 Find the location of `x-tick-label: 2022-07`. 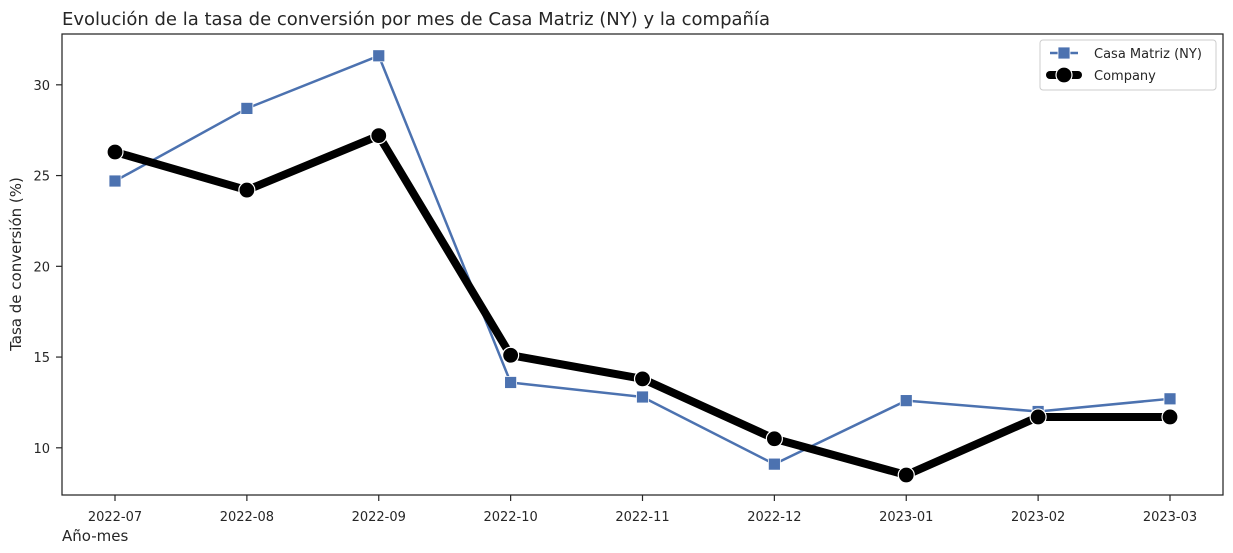

x-tick-label: 2022-07 is located at coordinates (115, 517).